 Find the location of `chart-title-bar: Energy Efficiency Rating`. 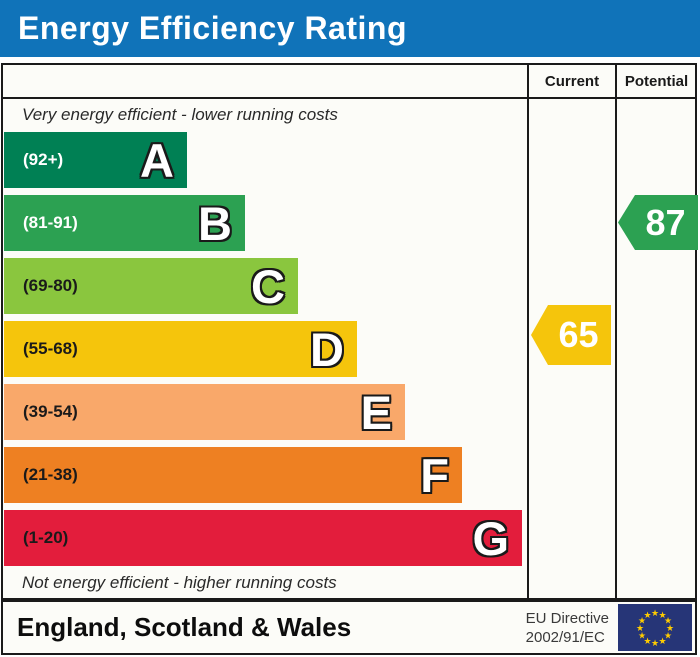

chart-title-bar: Energy Efficiency Rating is located at coordinates (350, 28).